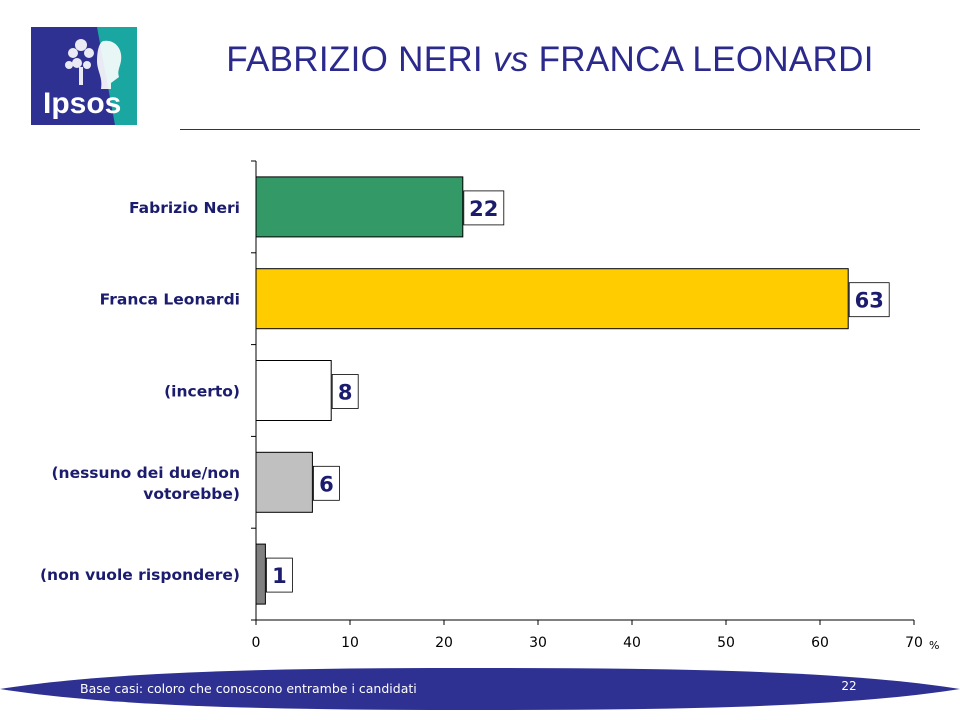 Image resolution: width=960 pixels, height=720 pixels. What do you see at coordinates (350, 643) in the screenshot?
I see `x-tick-label: 10` at bounding box center [350, 643].